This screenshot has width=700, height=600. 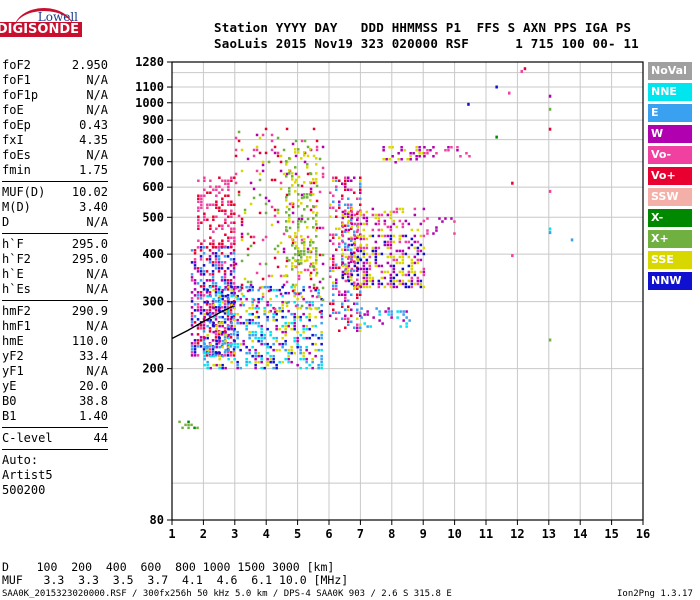 I want to click on param-value: N/A, so click(x=97, y=371).